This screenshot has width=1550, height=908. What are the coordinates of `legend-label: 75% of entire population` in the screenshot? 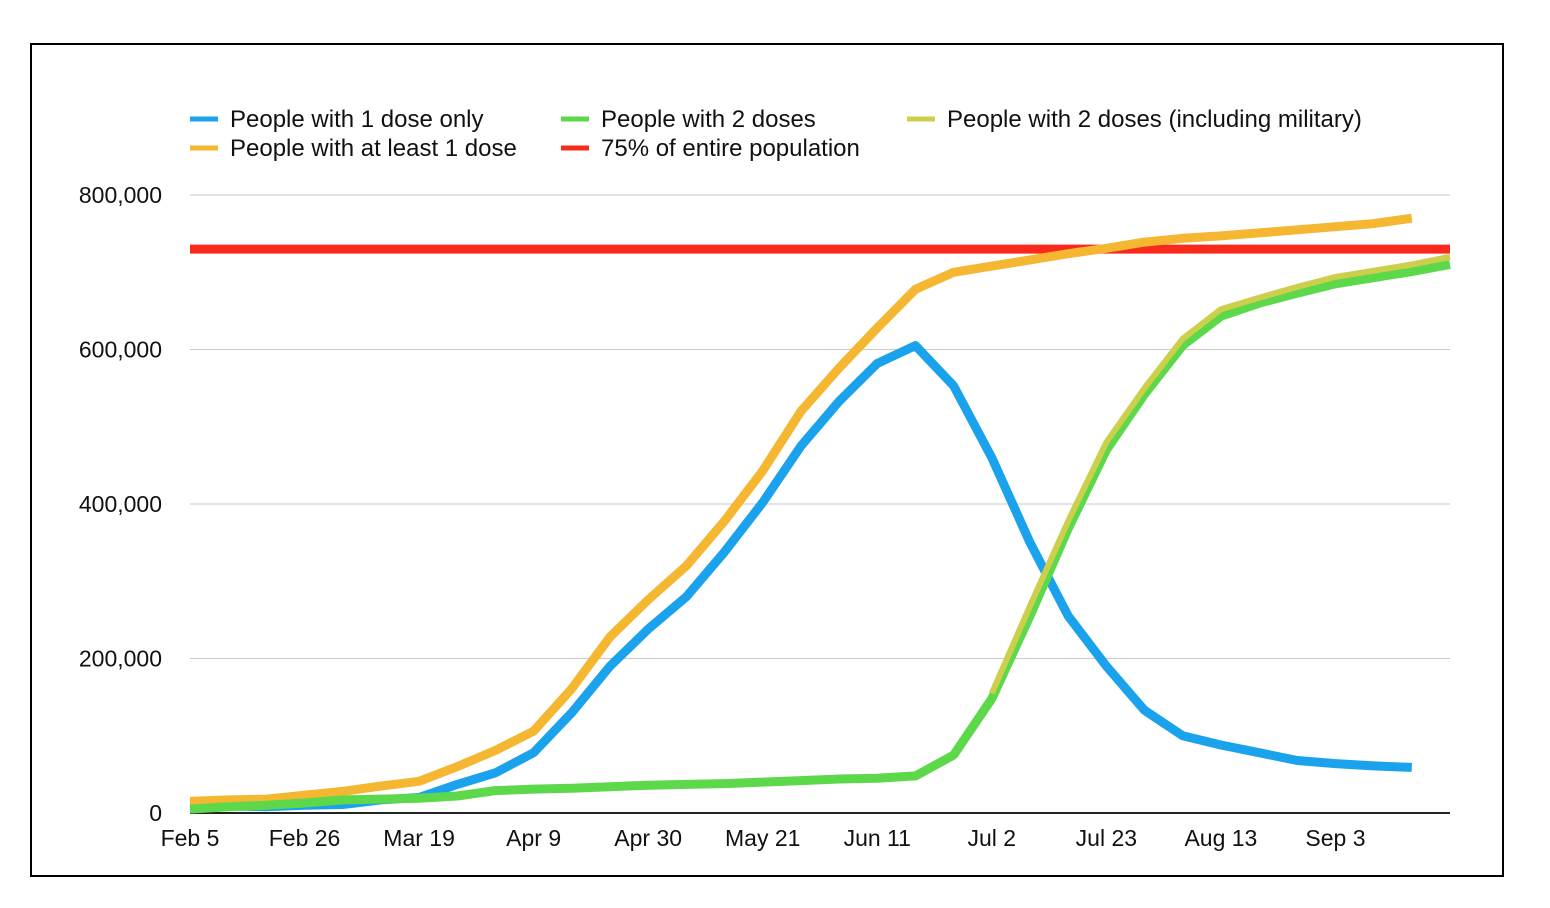 It's located at (730, 148).